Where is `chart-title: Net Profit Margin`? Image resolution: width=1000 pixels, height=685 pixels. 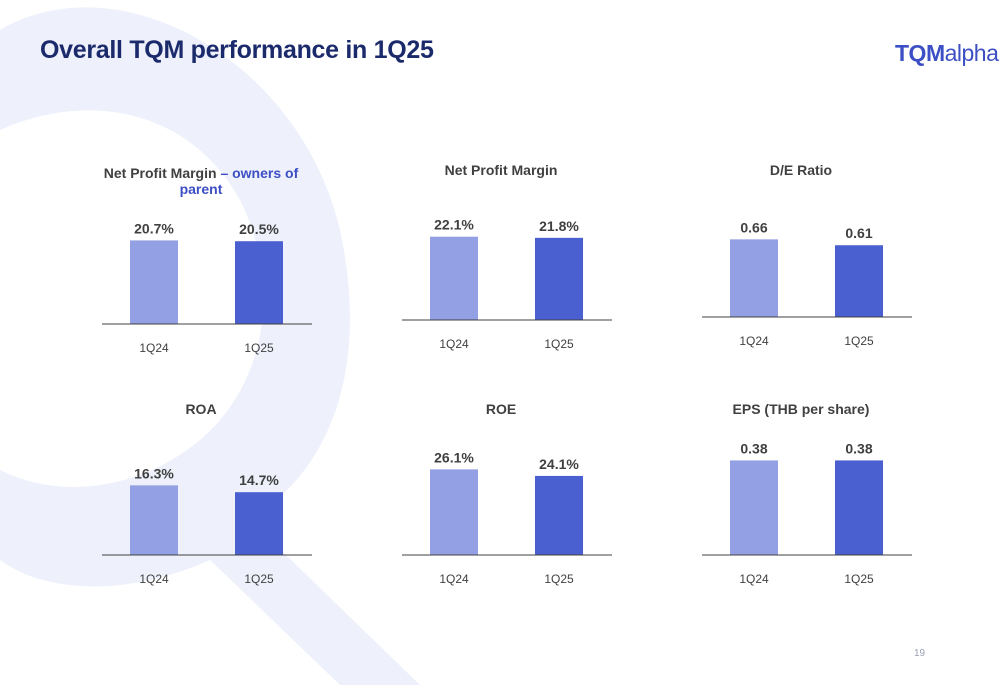 chart-title: Net Profit Margin is located at coordinates (501, 170).